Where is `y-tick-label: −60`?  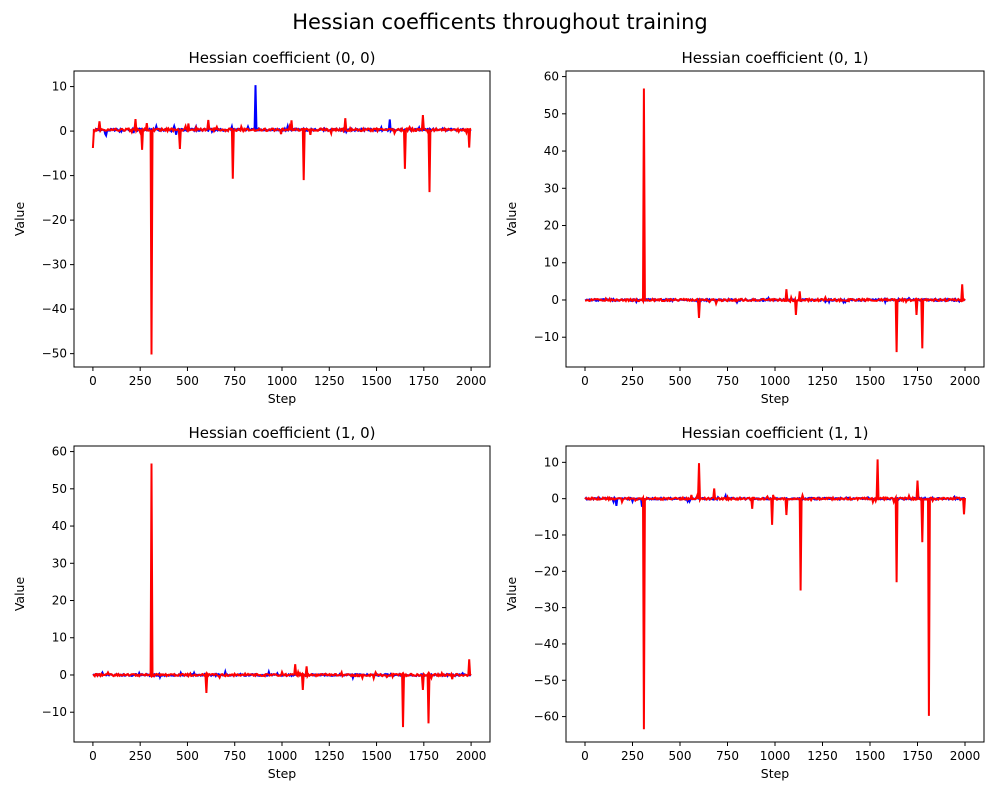
y-tick-label: −60 is located at coordinates (546, 717).